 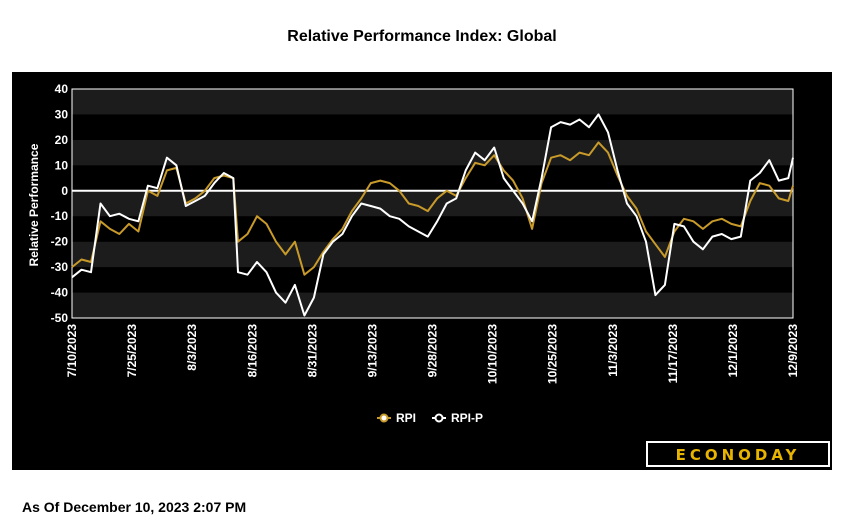 What do you see at coordinates (467, 418) in the screenshot?
I see `legend-label-rpi-p: RPI-P` at bounding box center [467, 418].